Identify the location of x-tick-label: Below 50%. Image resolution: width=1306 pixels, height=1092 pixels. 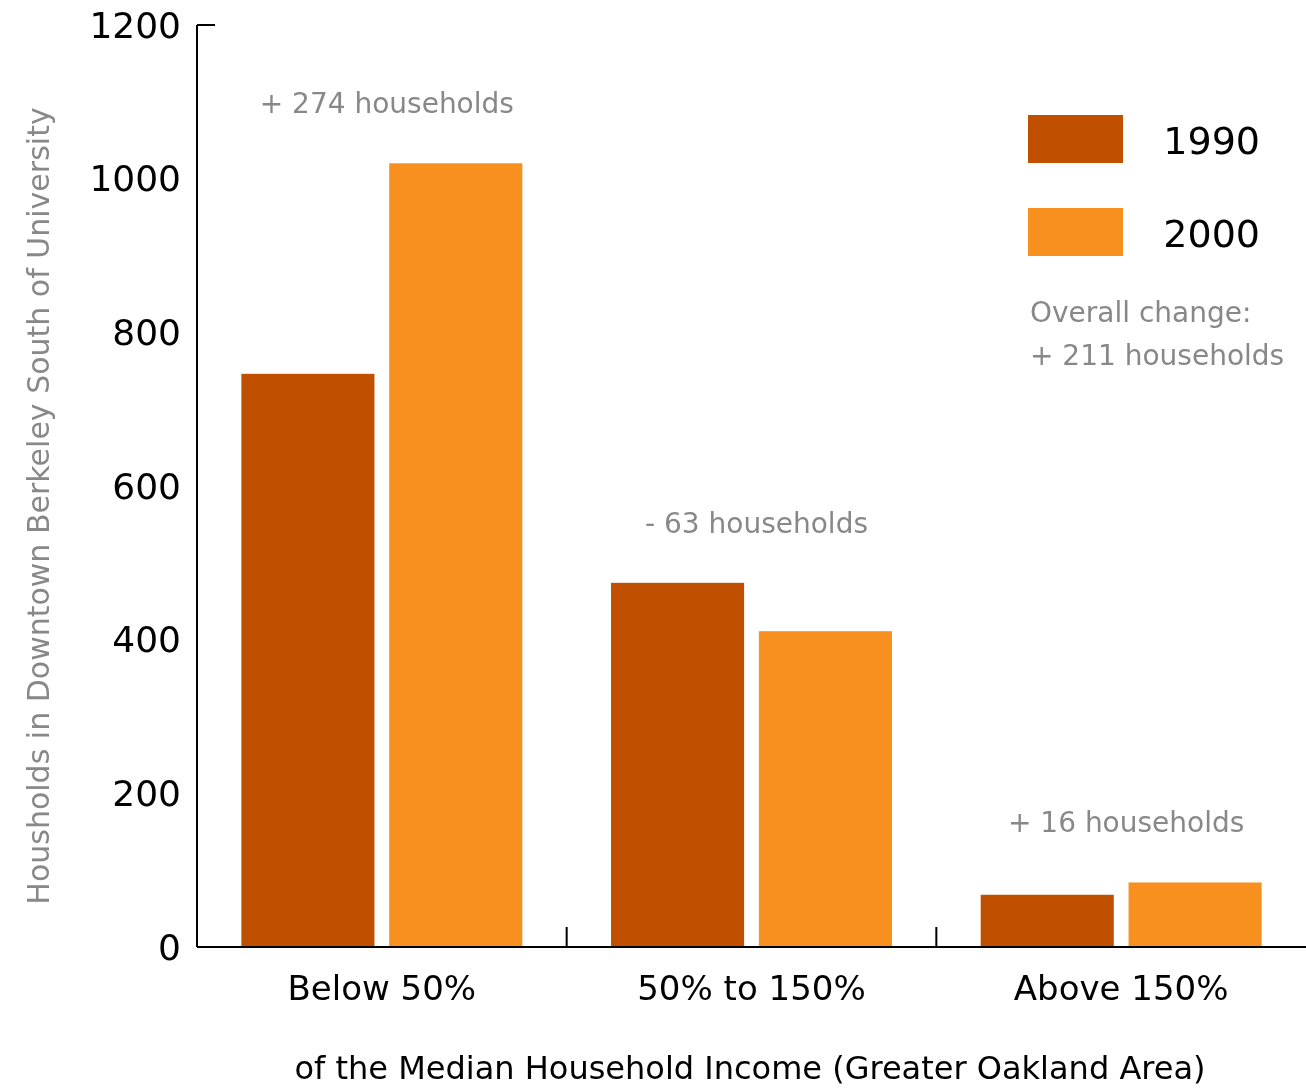
(382, 987).